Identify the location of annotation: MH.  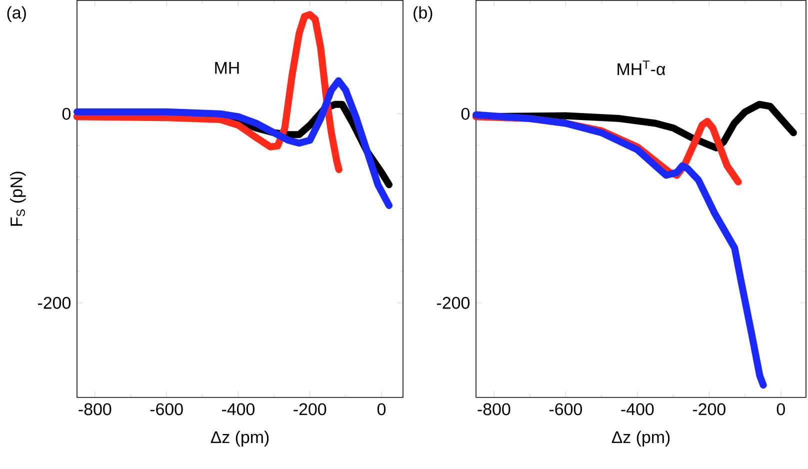
(227, 68).